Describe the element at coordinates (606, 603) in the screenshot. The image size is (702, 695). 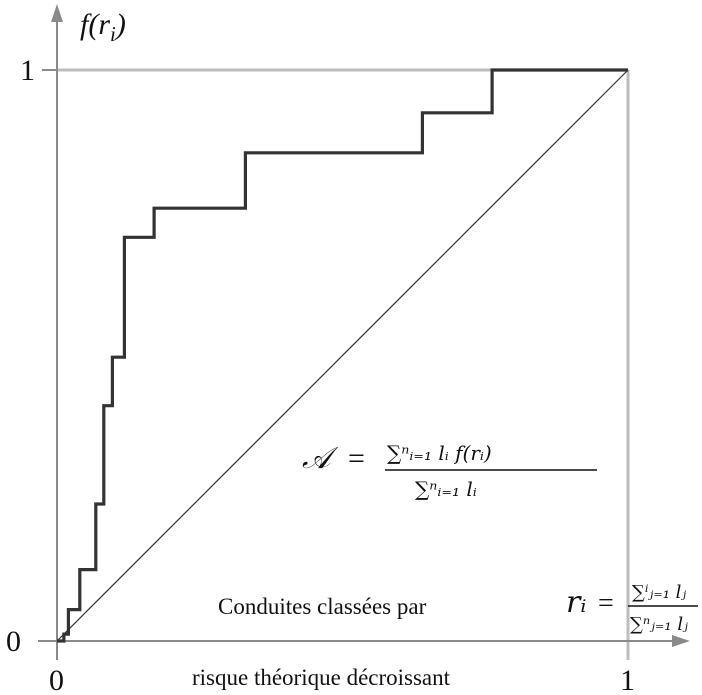
I see `x-axis-equals: =` at that location.